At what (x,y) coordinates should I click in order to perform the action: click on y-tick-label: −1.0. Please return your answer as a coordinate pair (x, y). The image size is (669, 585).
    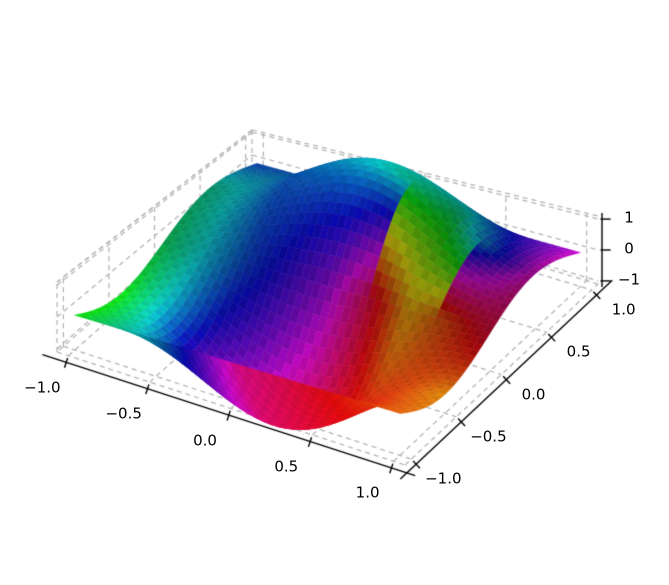
    Looking at the image, I should click on (443, 478).